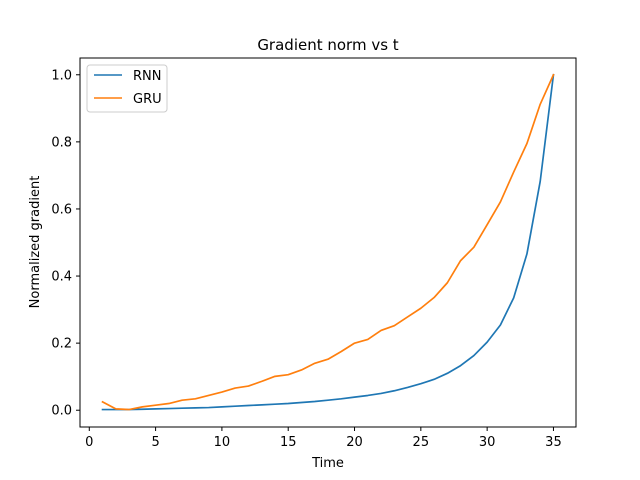 The height and width of the screenshot is (480, 640). Describe the element at coordinates (222, 442) in the screenshot. I see `x-tick-label: 10` at that location.